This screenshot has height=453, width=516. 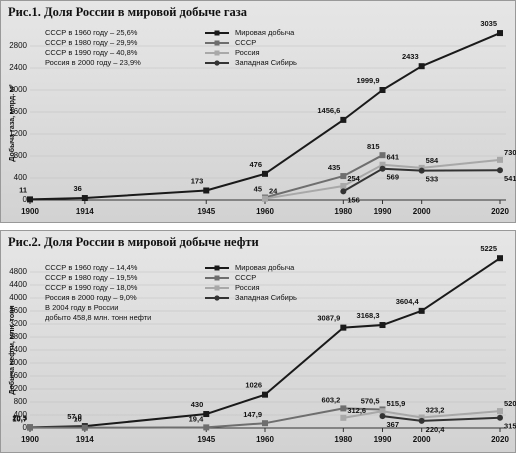 I want to click on value-label: 815, so click(x=373, y=146).